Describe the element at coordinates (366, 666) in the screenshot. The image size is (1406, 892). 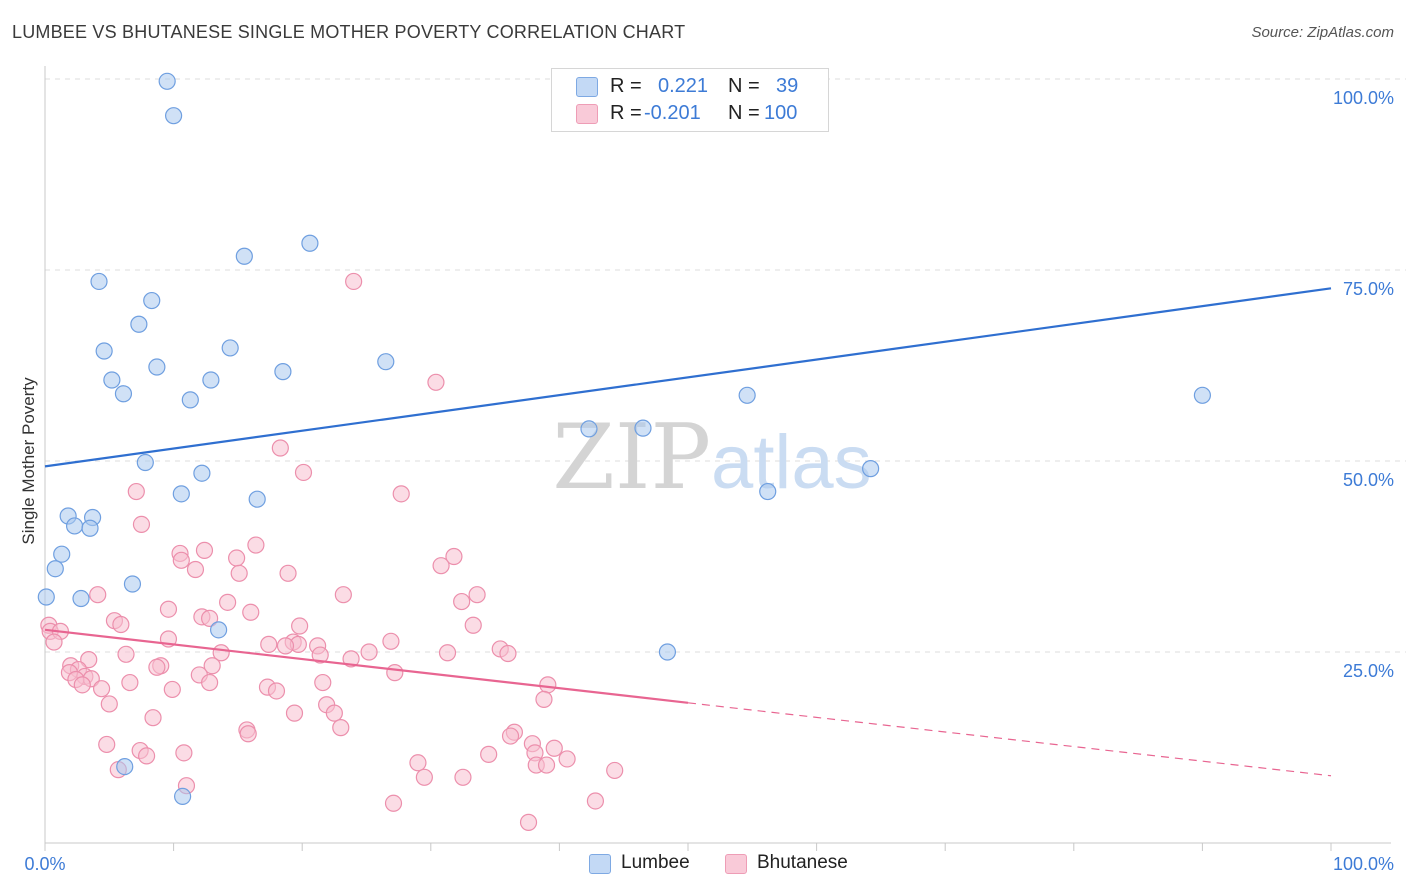
I see `bhutanese-trend-line` at that location.